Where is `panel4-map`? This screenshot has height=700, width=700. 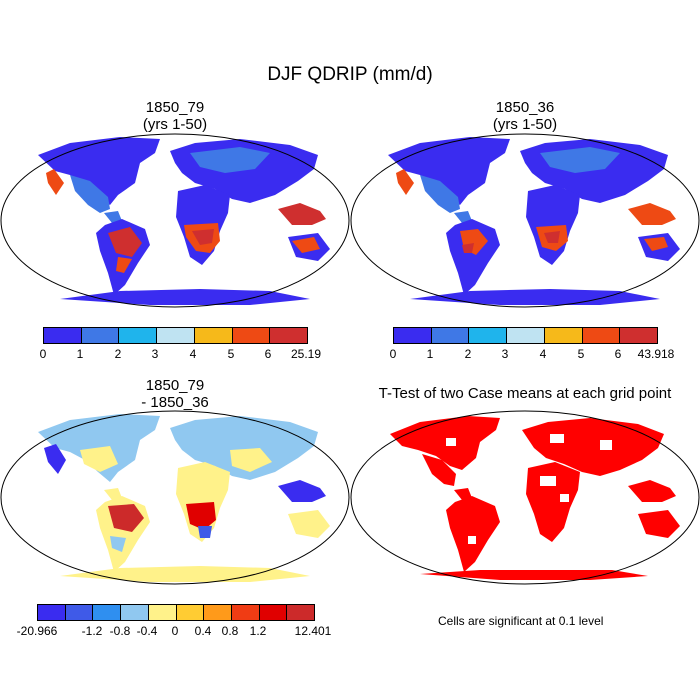
panel4-map is located at coordinates (525, 497).